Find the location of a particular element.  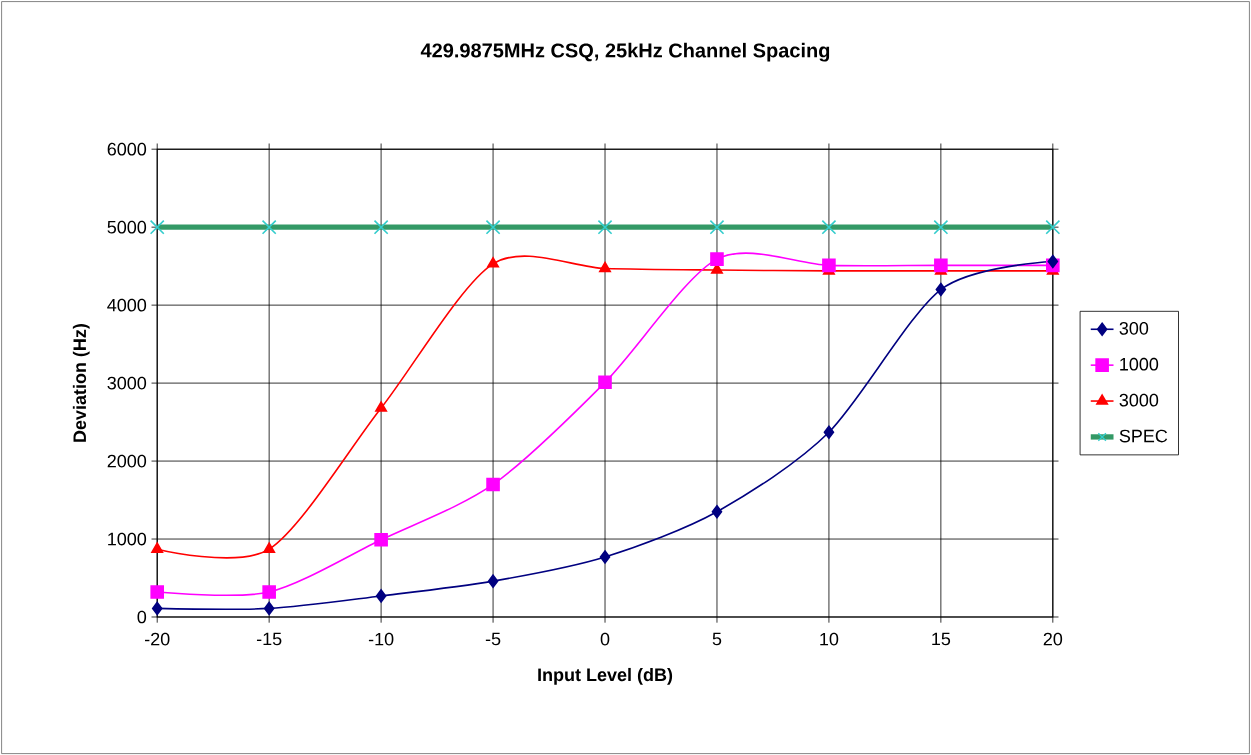

y-tick-label: 6000 is located at coordinates (127, 149).